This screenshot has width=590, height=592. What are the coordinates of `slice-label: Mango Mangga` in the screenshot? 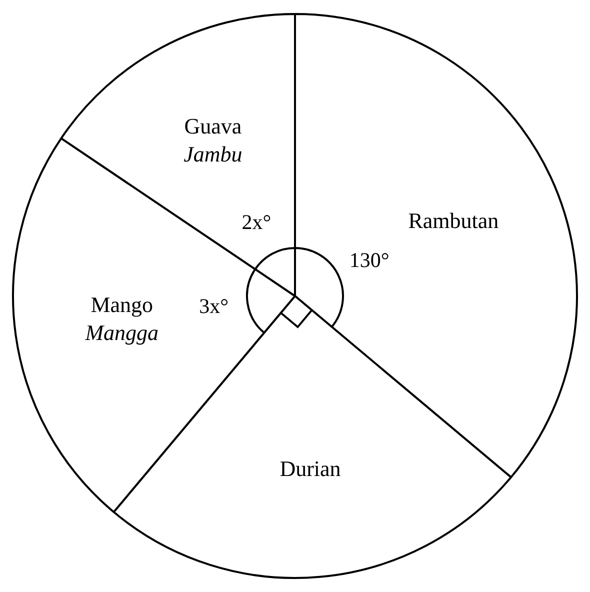 It's located at (121, 319).